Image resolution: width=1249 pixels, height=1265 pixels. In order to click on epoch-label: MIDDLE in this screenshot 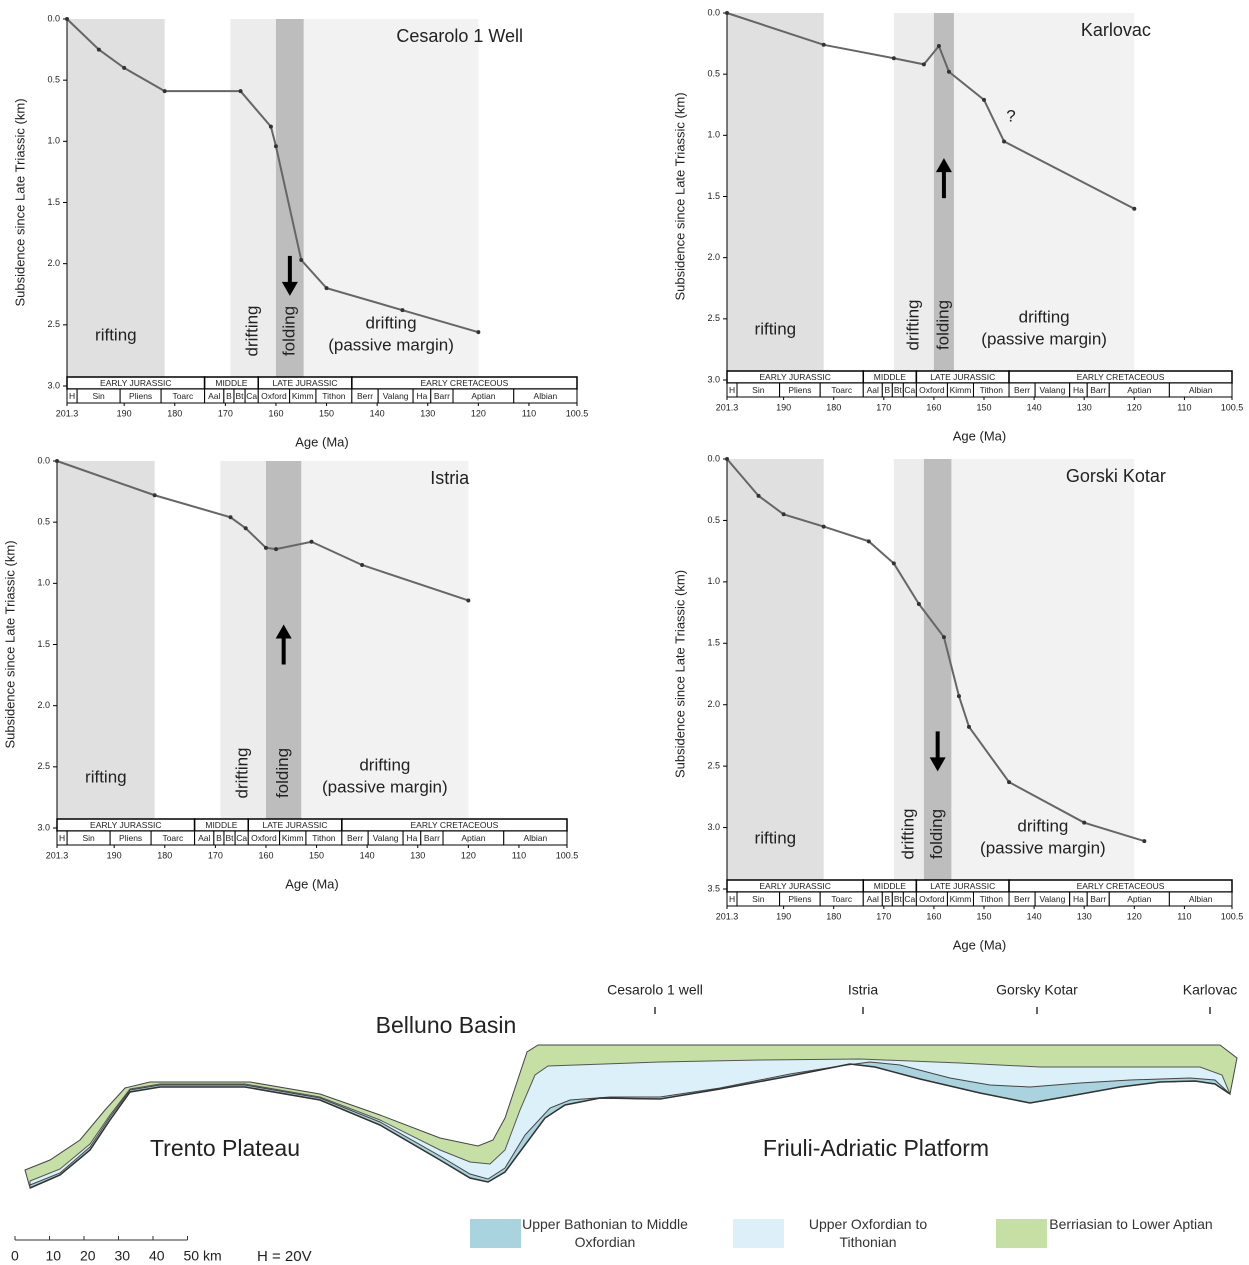, I will do `click(231, 383)`.